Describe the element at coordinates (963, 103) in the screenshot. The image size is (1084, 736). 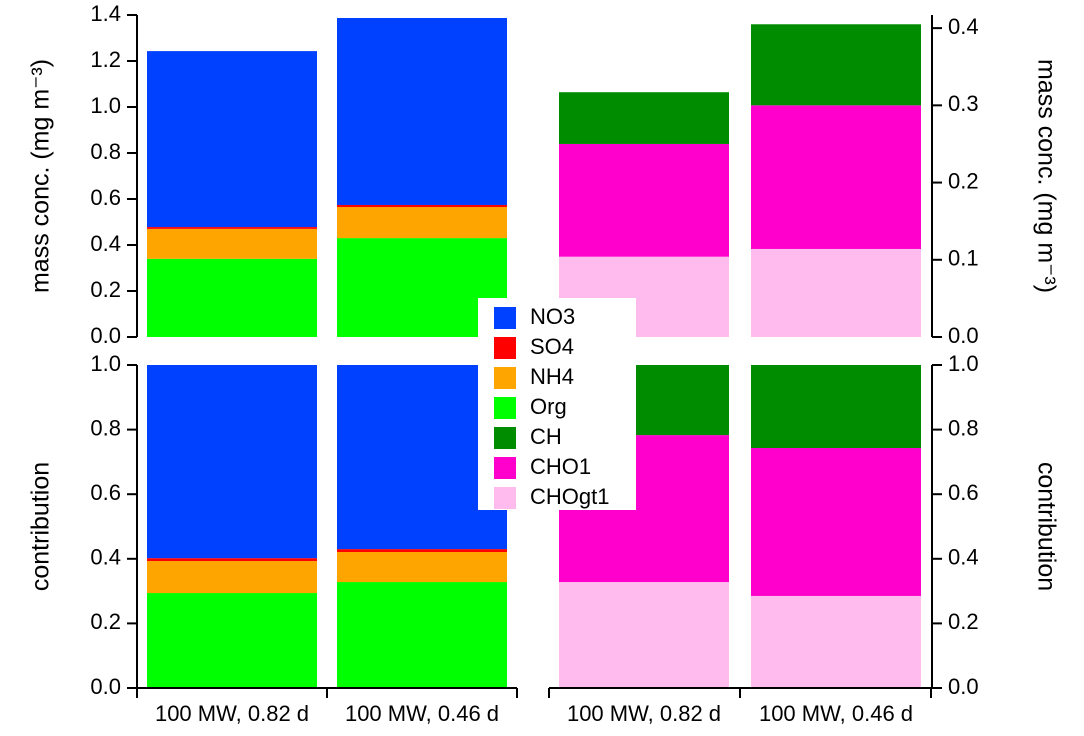
I see `y-tick-label: 0.3` at that location.